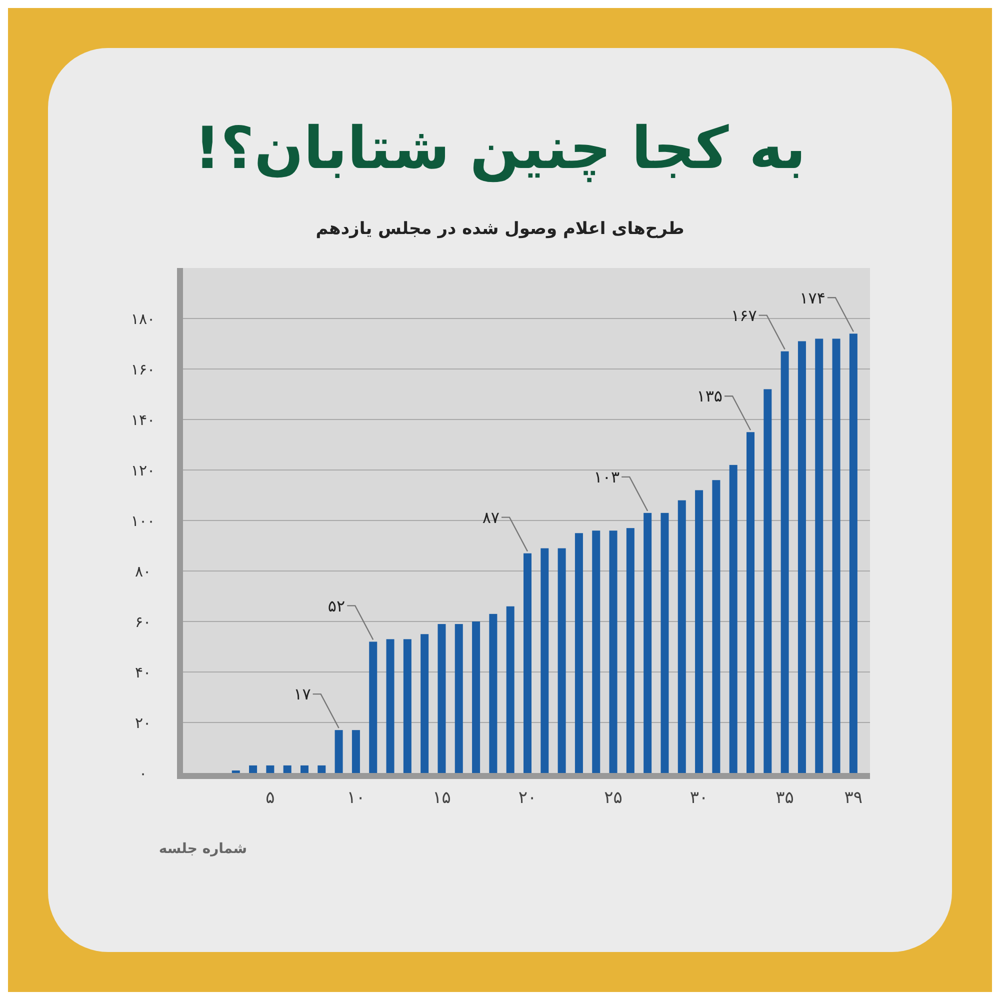 This screenshot has width=1000, height=1000. Describe the element at coordinates (441, 798) in the screenshot. I see `x-tick-label: ۱۵` at that location.